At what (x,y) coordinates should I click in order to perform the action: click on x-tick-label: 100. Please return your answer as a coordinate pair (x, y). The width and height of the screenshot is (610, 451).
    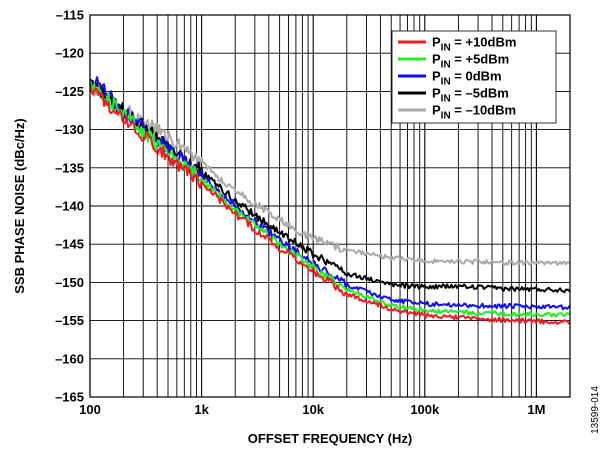
    Looking at the image, I should click on (90, 409).